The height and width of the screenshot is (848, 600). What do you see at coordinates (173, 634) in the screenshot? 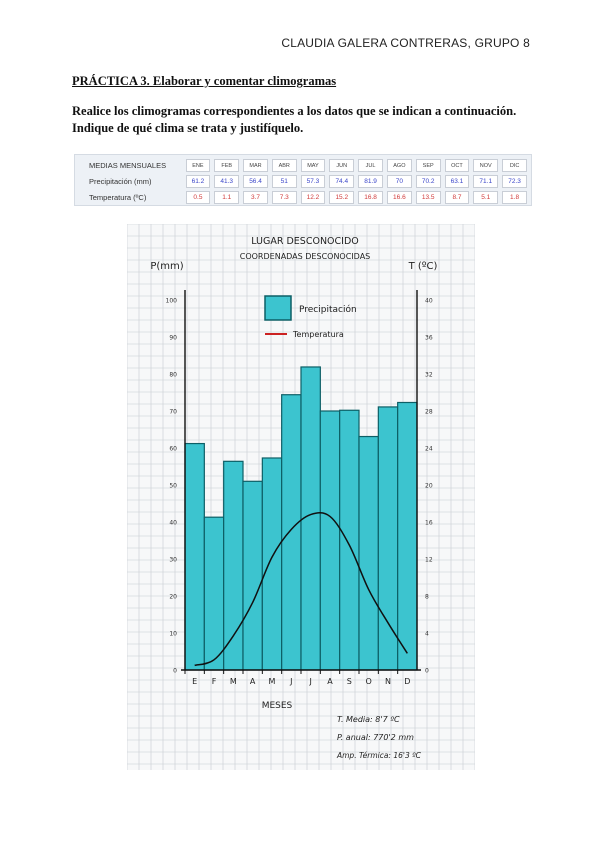
I see `y-tick-label: 10` at bounding box center [173, 634].